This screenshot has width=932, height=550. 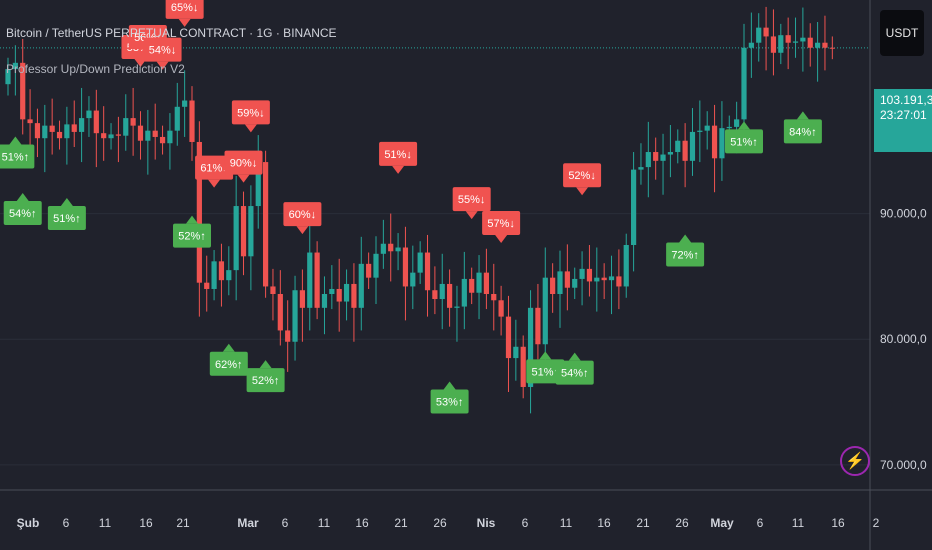 I want to click on down-prediction-label: 52%↓, so click(x=582, y=179).